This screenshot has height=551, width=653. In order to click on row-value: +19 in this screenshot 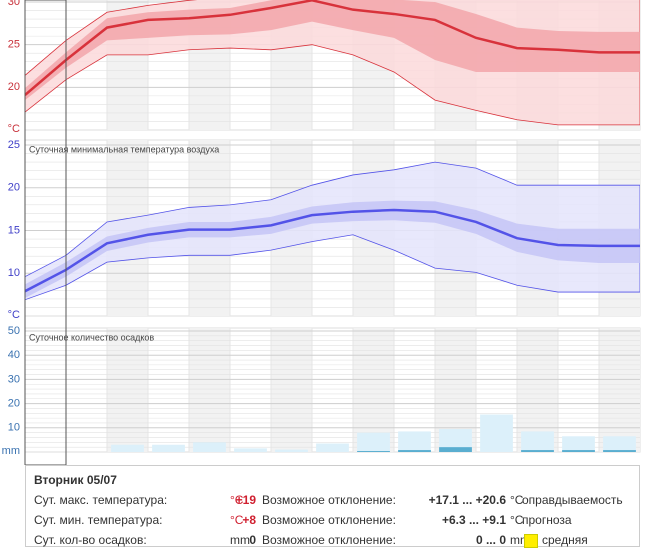, I will do `click(245, 500)`.